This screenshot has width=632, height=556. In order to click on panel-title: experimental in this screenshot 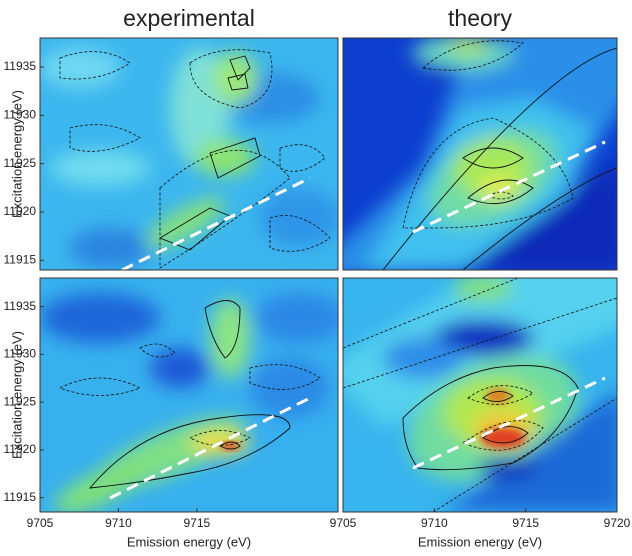, I will do `click(189, 18)`.